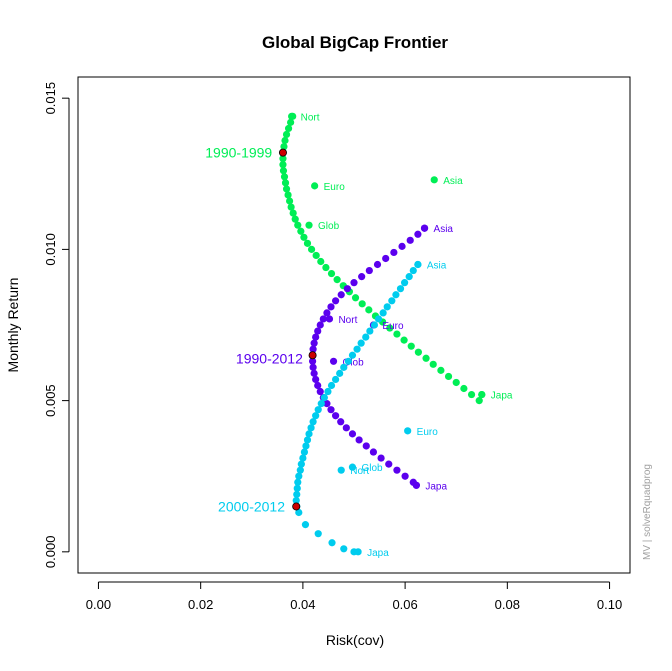 Image resolution: width=672 pixels, height=671 pixels. Describe the element at coordinates (355, 640) in the screenshot. I see `x-axis-title: Risk(cov)` at that location.